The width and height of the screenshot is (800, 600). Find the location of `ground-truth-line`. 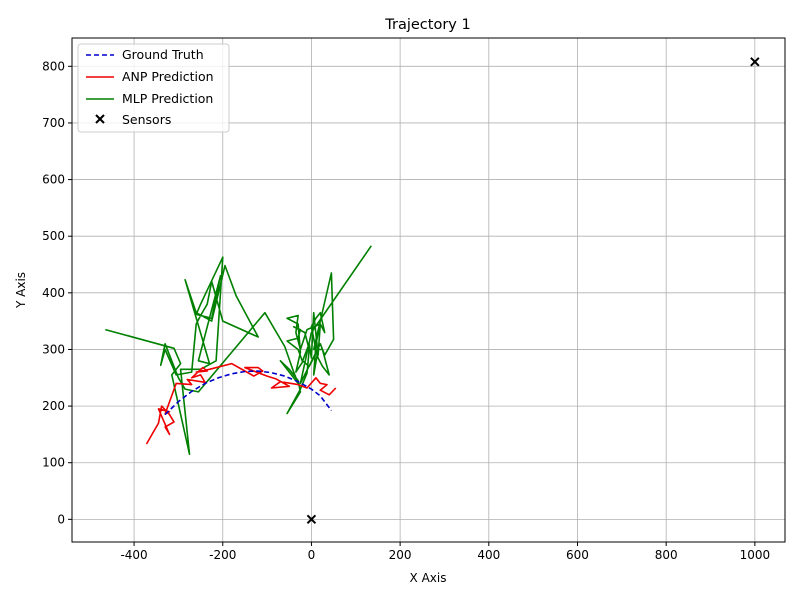

ground-truth-line is located at coordinates (248, 393).